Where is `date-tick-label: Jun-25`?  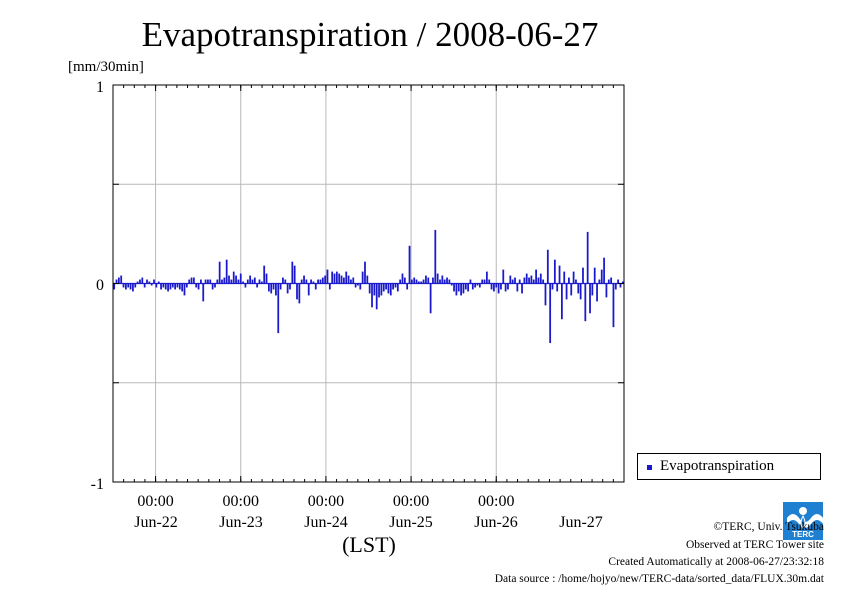
date-tick-label: Jun-25 is located at coordinates (411, 522).